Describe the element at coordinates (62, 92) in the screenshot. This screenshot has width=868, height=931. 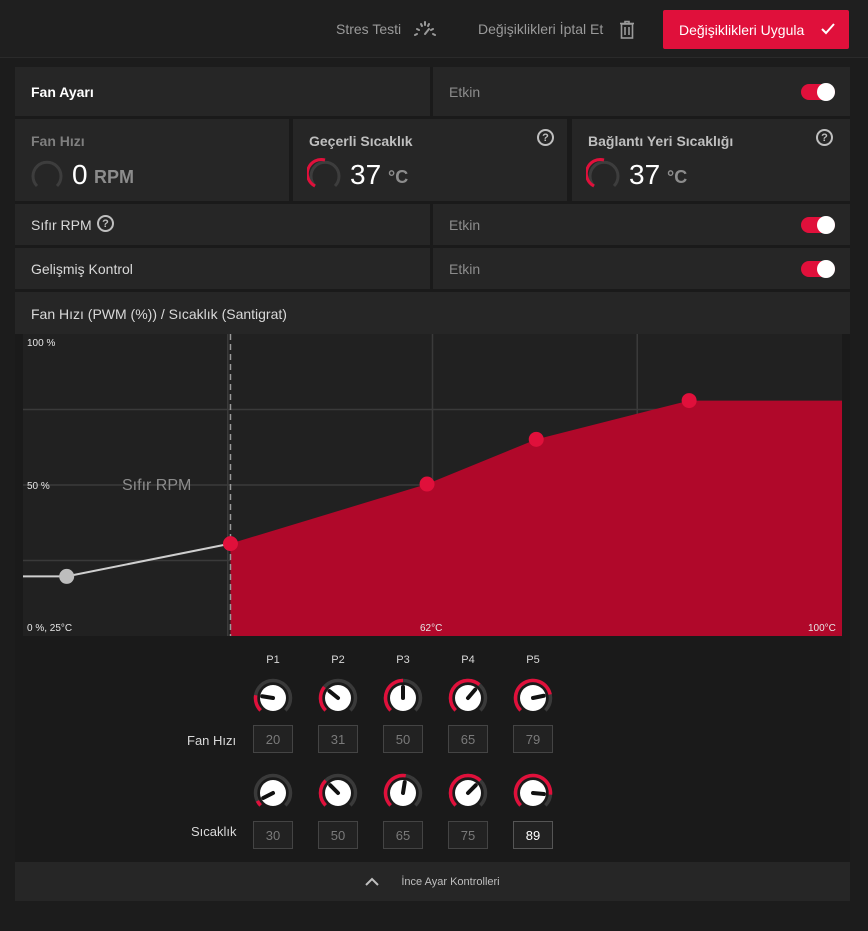
I see `fan-tuning-title: Fan Ayarı` at that location.